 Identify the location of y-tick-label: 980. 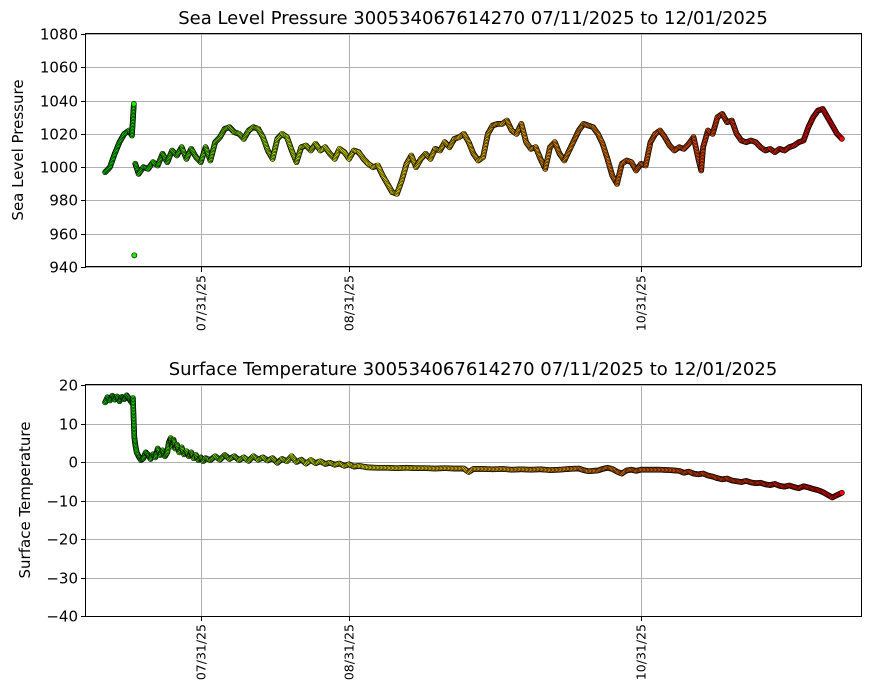
(63, 201).